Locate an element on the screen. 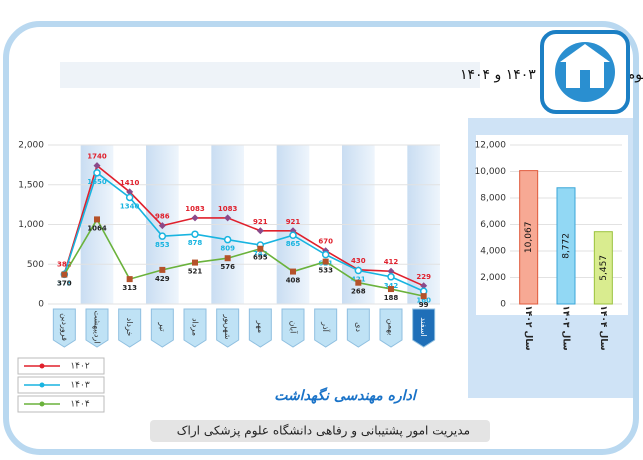 The image size is (643, 460). y-tick-label: 8,000 is located at coordinates (493, 199).